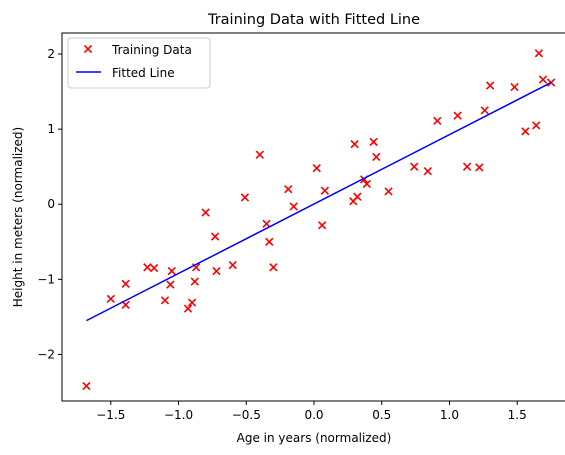 Image resolution: width=565 pixels, height=455 pixels. Describe the element at coordinates (517, 415) in the screenshot. I see `x-tick-label: 1.5` at that location.